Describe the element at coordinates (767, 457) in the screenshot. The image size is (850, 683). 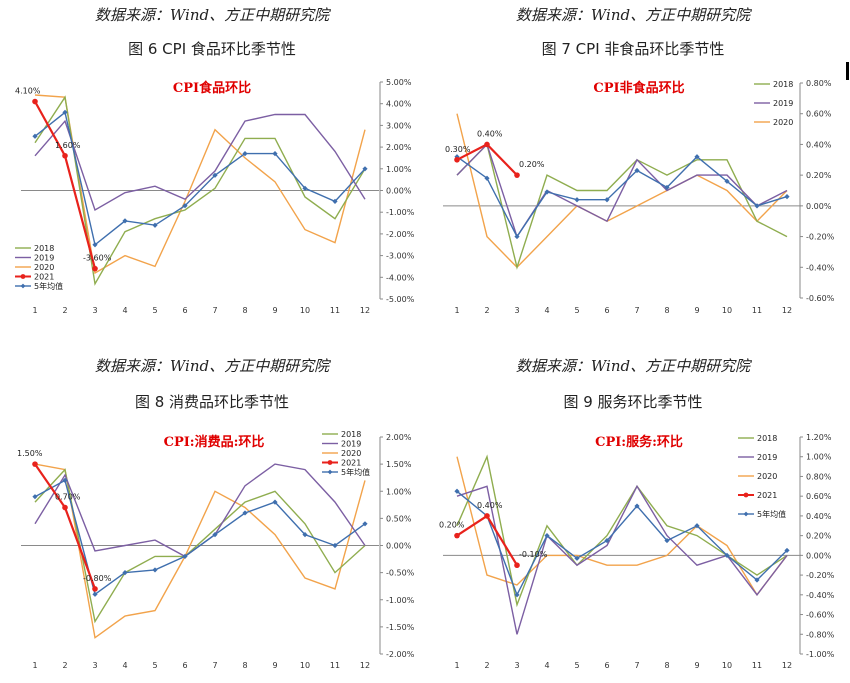
I see `legend-label: 2019` at that location.